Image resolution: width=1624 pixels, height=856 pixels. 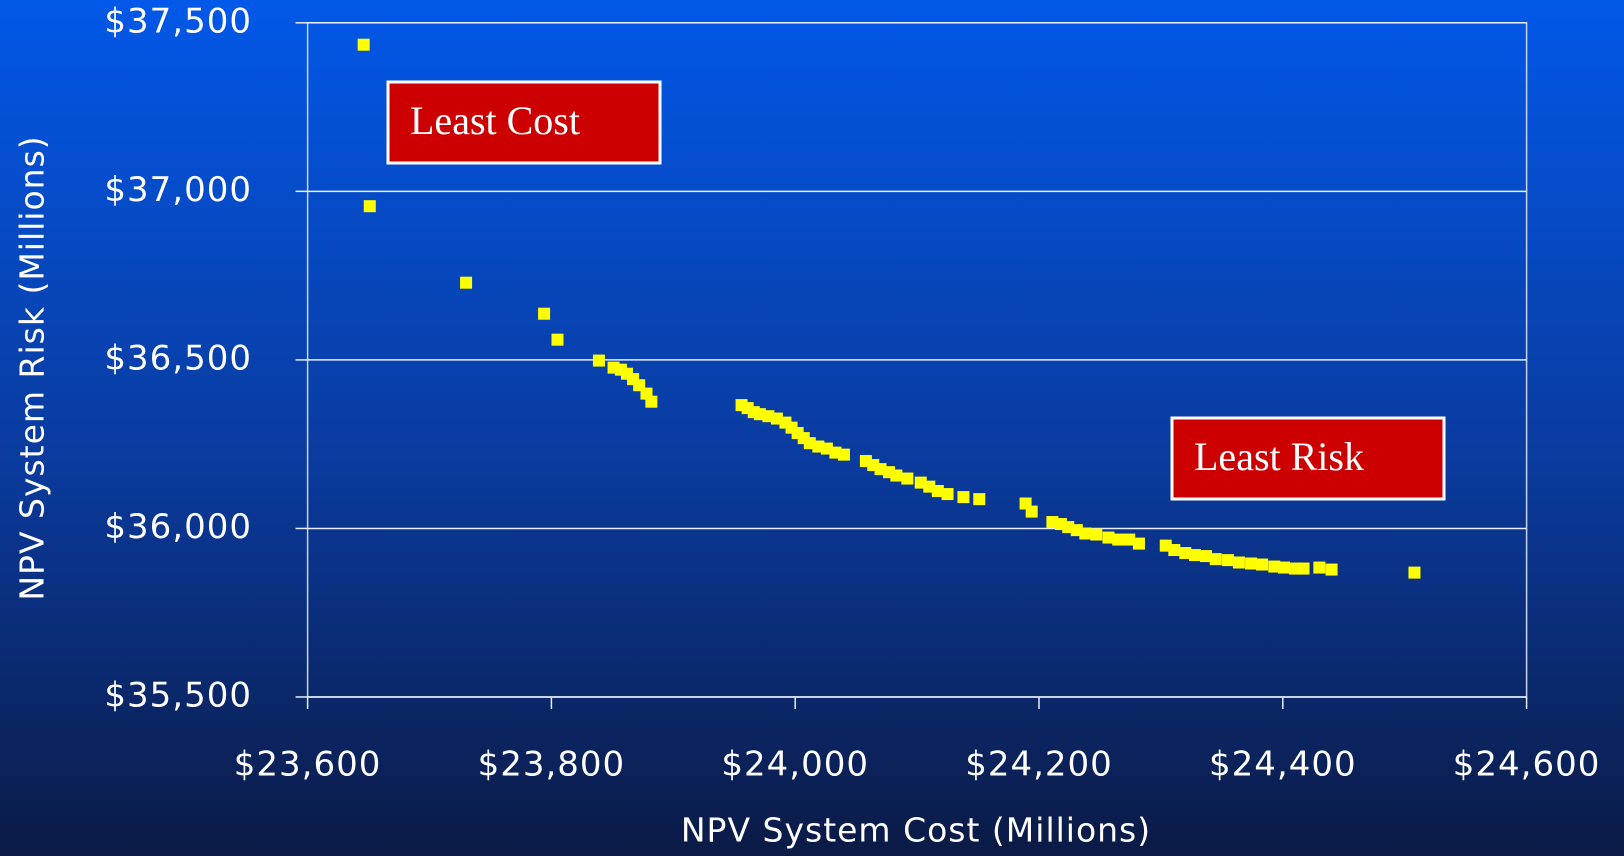 What do you see at coordinates (1039, 765) in the screenshot?
I see `x-tick-label: $24,200` at bounding box center [1039, 765].